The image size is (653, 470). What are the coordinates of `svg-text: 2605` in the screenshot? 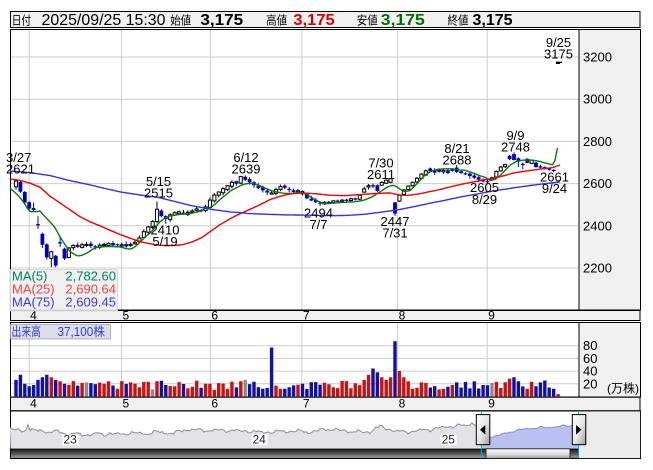 It's located at (484, 187).